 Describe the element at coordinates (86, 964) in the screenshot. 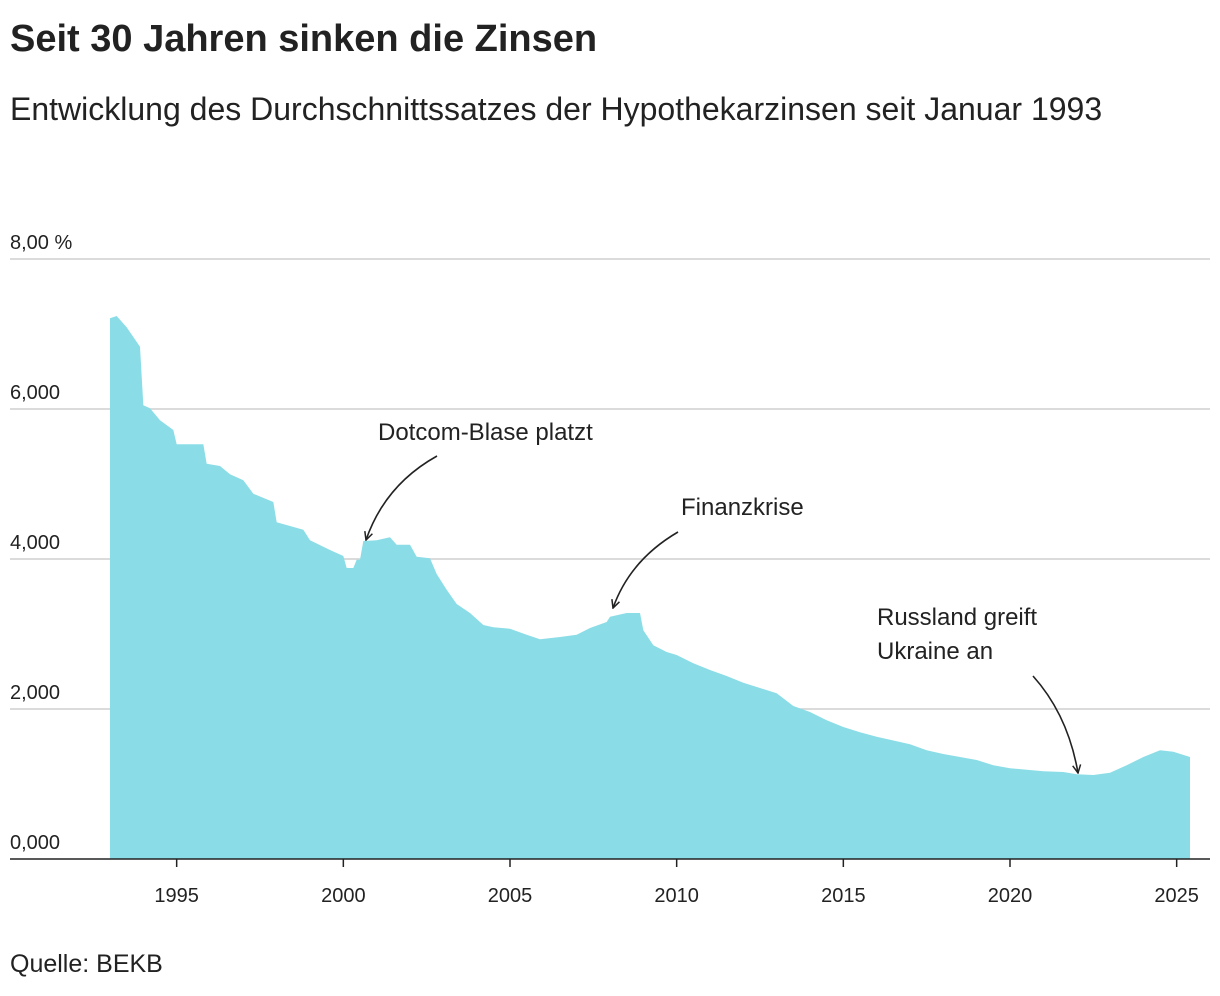

I see `source-note: Quelle: BEKB` at that location.